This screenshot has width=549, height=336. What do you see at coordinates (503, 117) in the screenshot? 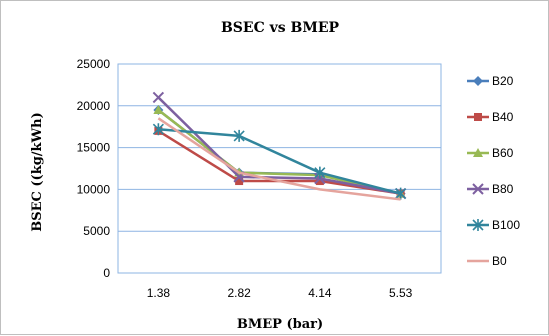
I see `legend-label: B40` at bounding box center [503, 117].